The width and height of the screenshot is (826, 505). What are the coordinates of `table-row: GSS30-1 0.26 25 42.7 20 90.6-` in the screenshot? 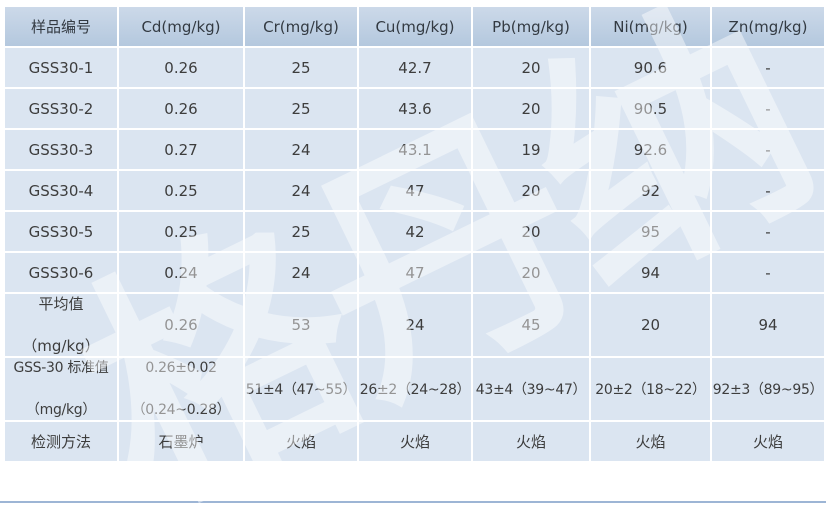 It's located at (414, 67).